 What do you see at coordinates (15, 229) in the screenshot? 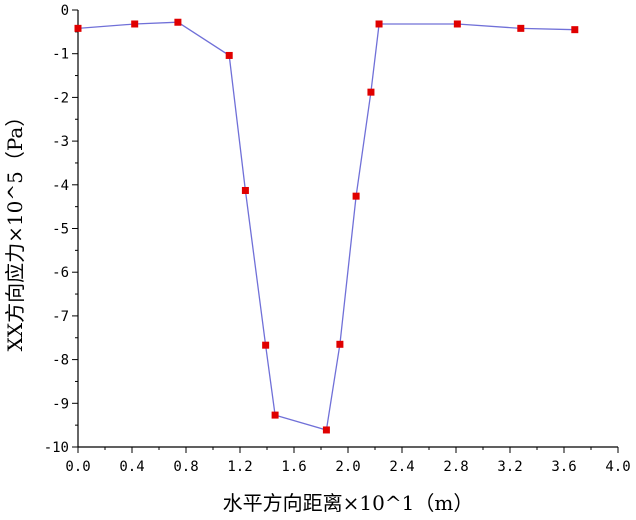
I see `y-axis-title: XX方向应力×10^5（Pa）` at bounding box center [15, 229].